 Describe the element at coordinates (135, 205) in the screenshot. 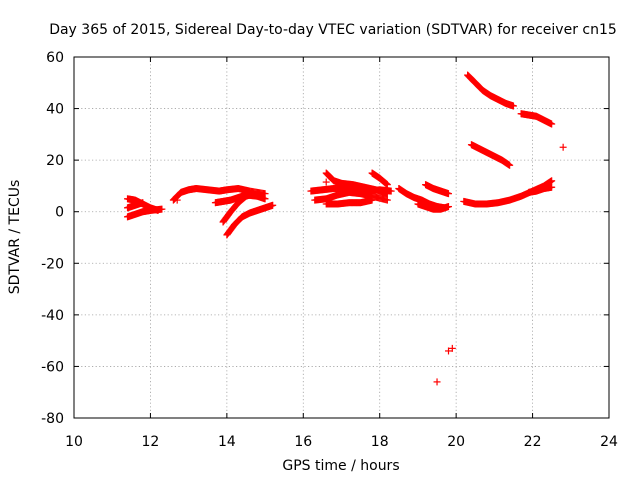

I see `series-arc3` at that location.